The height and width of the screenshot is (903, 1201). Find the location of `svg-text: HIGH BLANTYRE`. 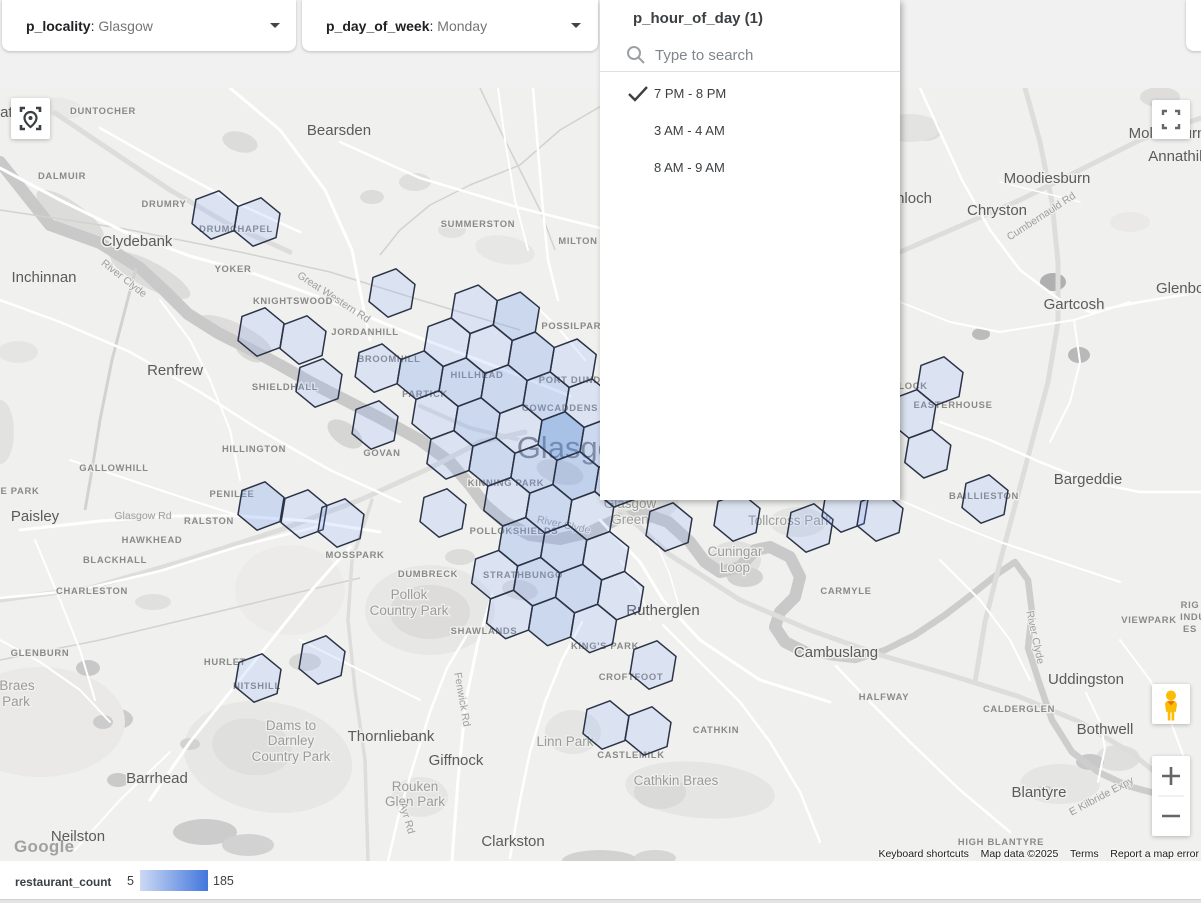

svg-text: HIGH BLANTYRE is located at coordinates (1001, 841).